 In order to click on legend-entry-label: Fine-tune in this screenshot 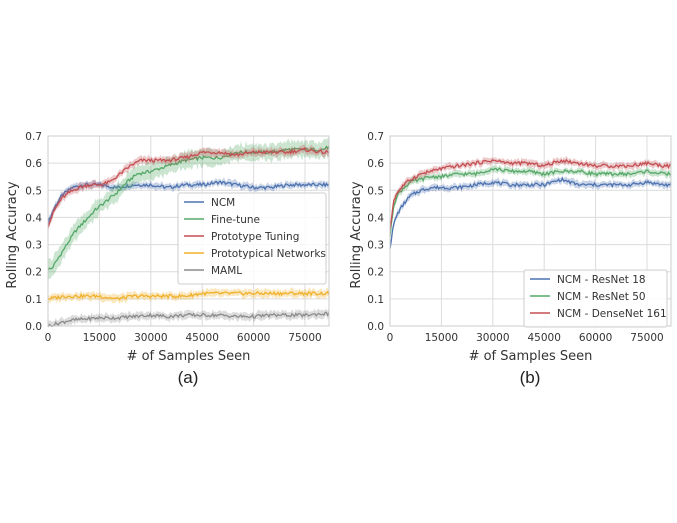, I will do `click(235, 220)`.